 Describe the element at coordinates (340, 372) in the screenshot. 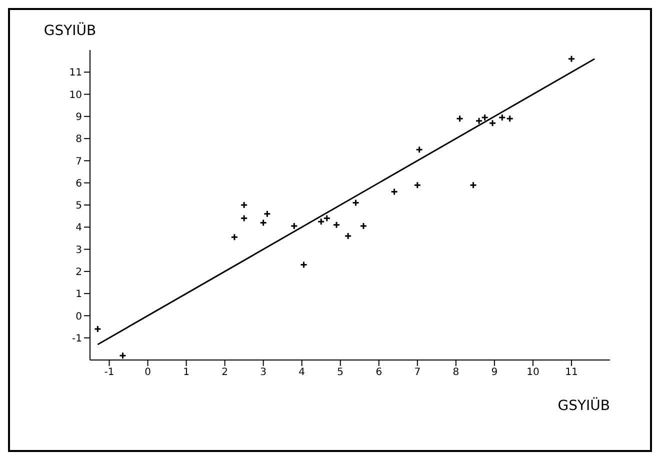

I see `x-tick-label: 5` at that location.